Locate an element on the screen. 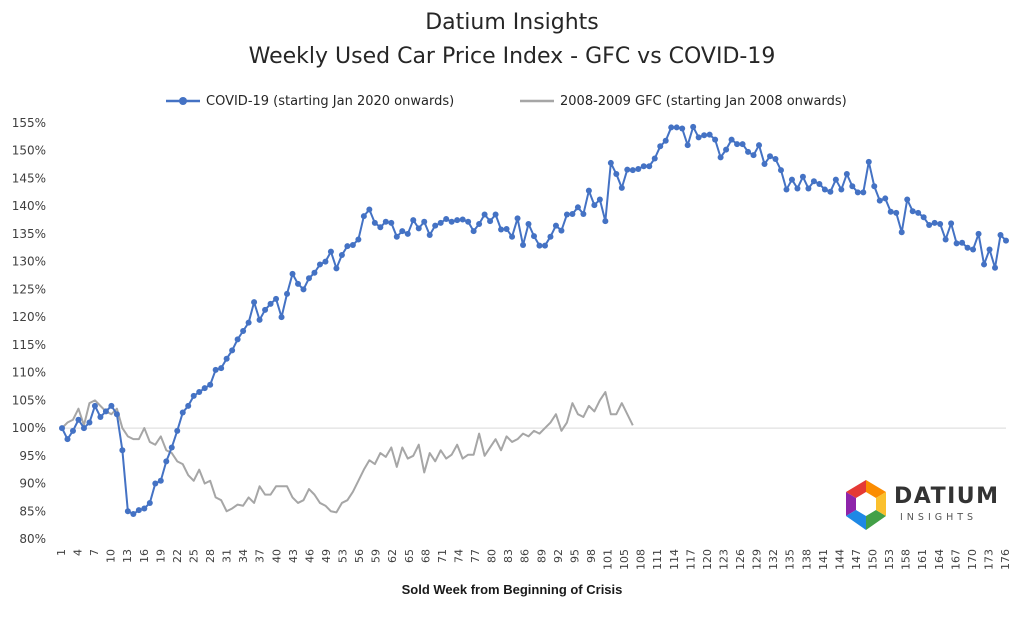 This screenshot has height=617, width=1024. x-tick-label: 77 is located at coordinates (475, 556).